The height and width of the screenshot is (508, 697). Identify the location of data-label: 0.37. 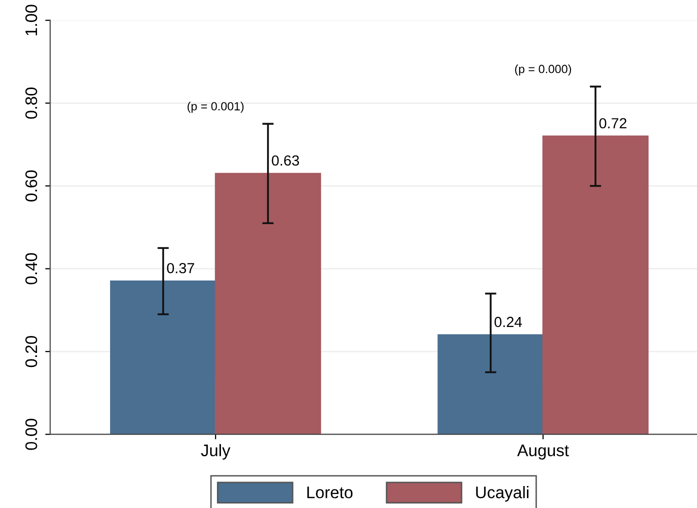
(180, 268).